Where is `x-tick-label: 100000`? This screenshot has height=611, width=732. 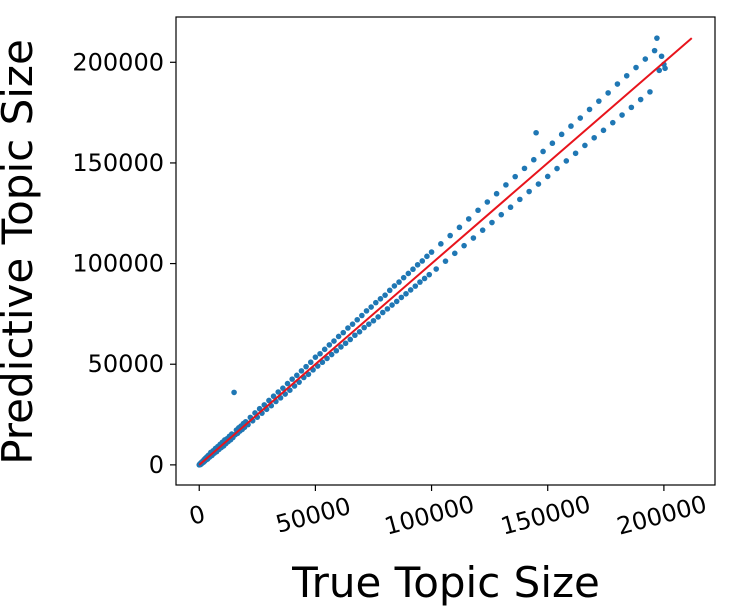 x-tick-label: 100000 is located at coordinates (430, 515).